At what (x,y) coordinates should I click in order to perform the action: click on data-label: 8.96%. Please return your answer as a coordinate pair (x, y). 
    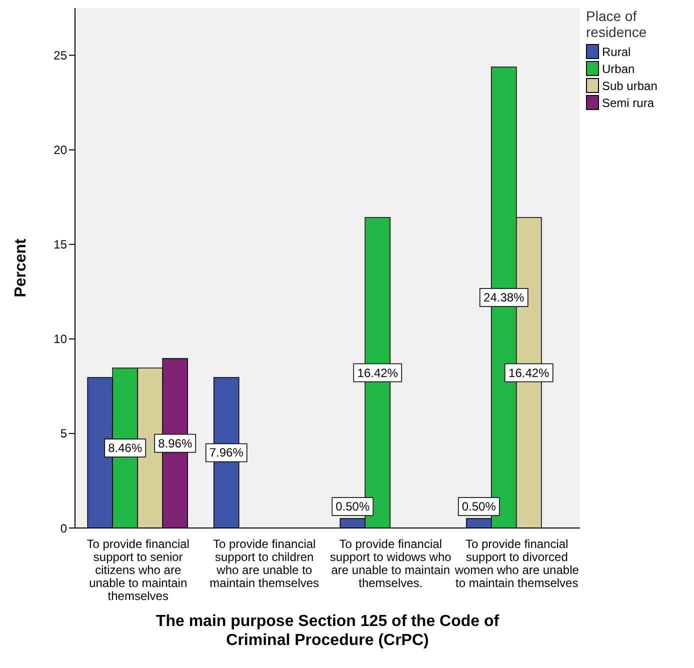
    Looking at the image, I should click on (175, 443).